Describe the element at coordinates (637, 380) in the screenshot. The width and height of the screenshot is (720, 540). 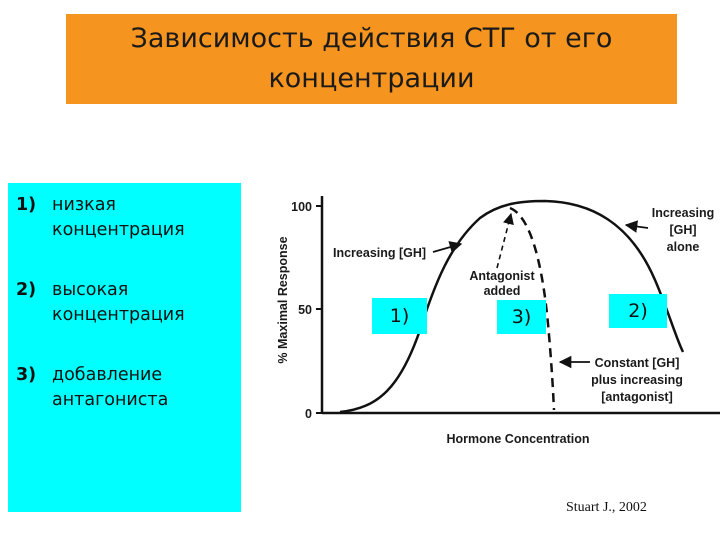
I see `annotation-constant-2: plus increasing` at that location.